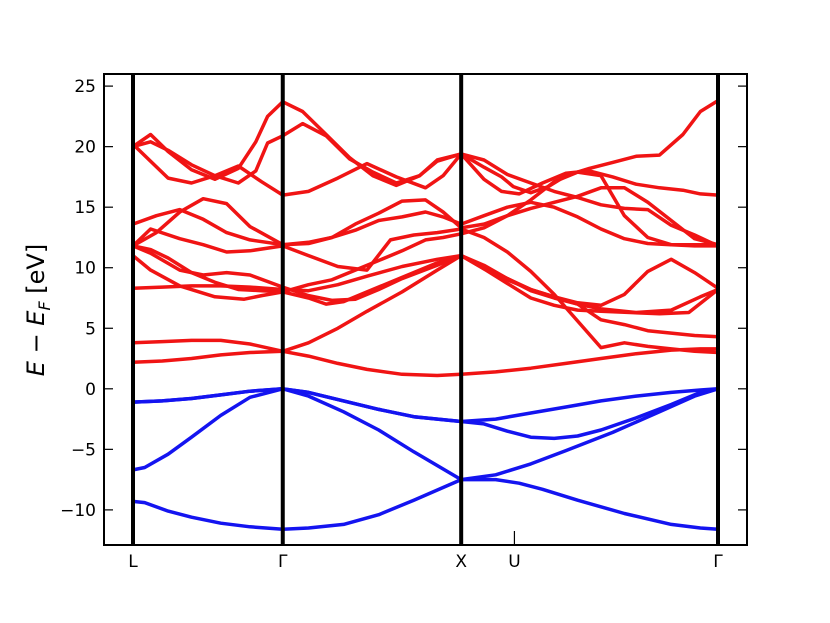 Image resolution: width=830 pixels, height=623 pixels. Describe the element at coordinates (718, 562) in the screenshot. I see `x-tick-label-4: Γ` at that location.